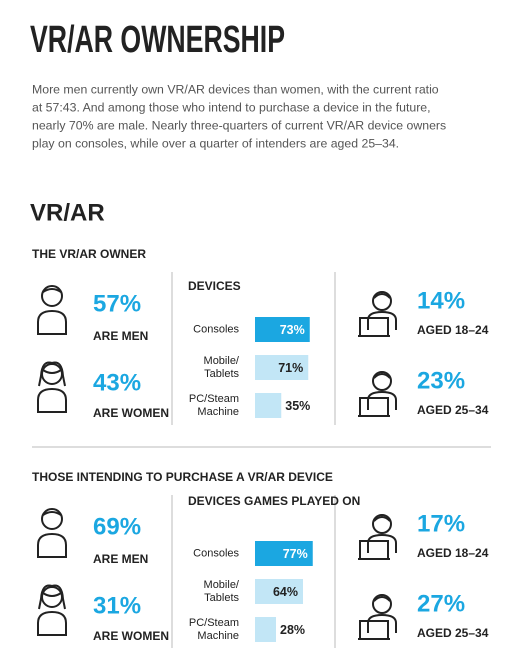 This screenshot has width=510, height=671. What do you see at coordinates (117, 303) in the screenshot?
I see `men-share: 57%` at bounding box center [117, 303].